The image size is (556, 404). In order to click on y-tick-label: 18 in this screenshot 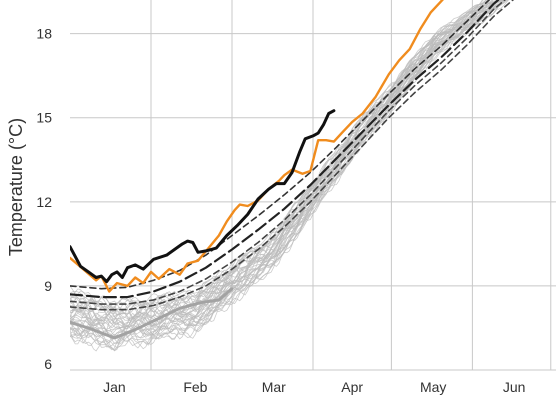, I will do `click(44, 34)`.